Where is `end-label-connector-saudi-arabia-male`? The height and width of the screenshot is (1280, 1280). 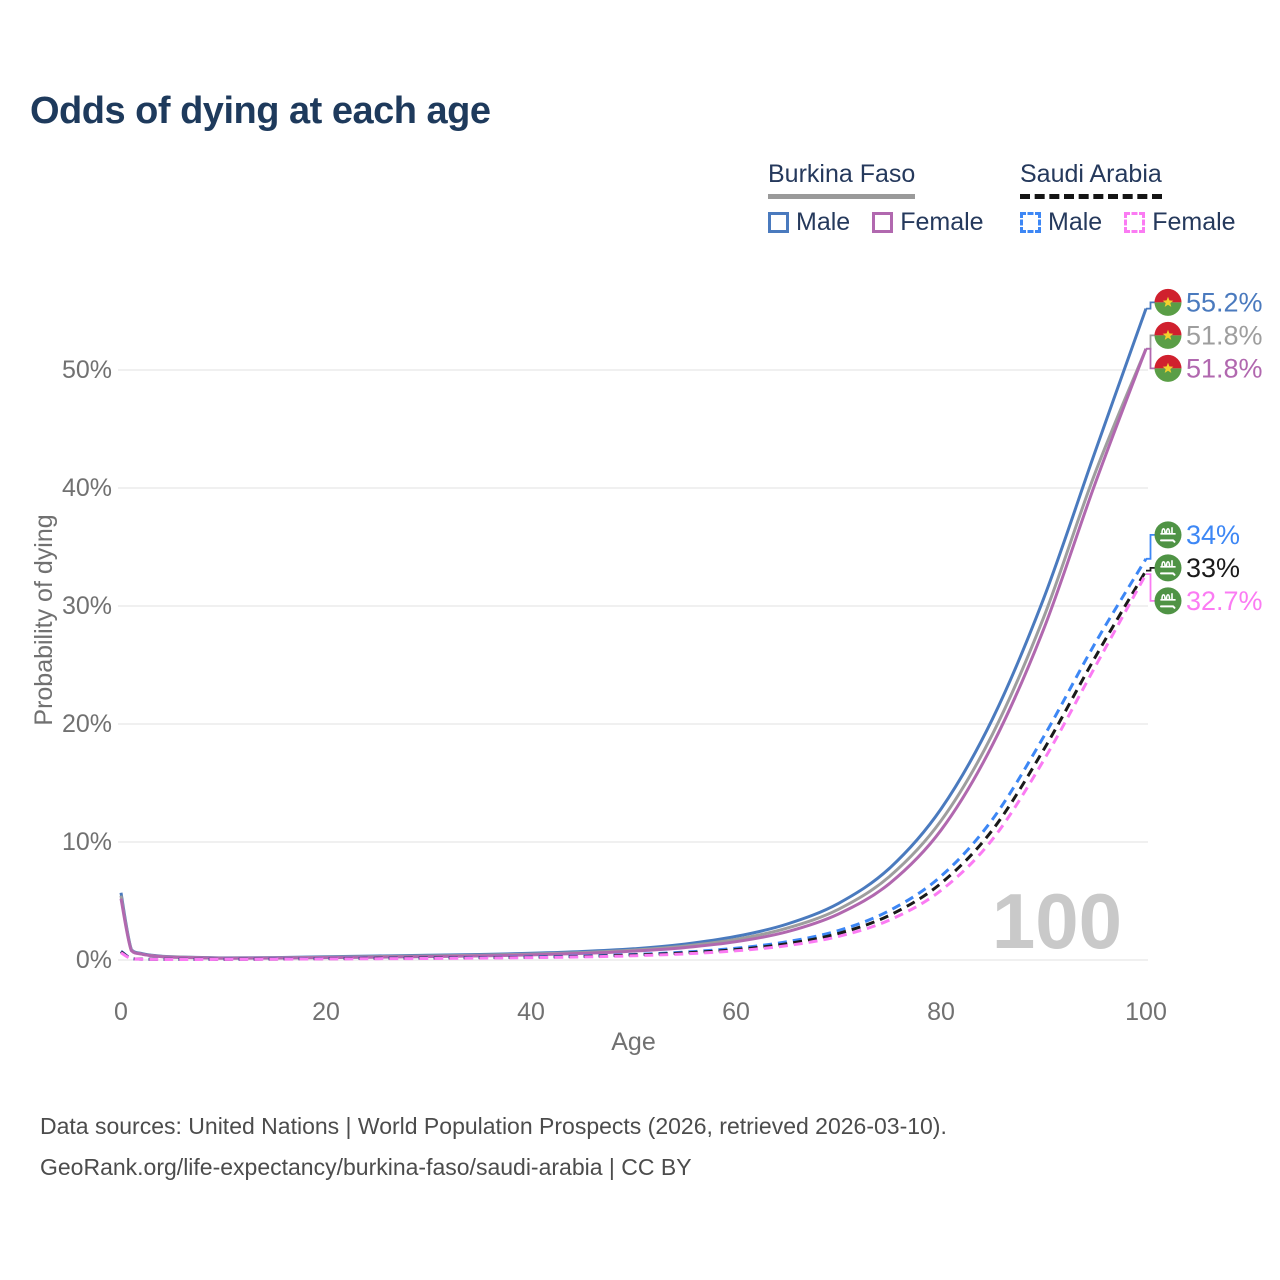 end-label-connector-saudi-arabia-male is located at coordinates (1150, 546).